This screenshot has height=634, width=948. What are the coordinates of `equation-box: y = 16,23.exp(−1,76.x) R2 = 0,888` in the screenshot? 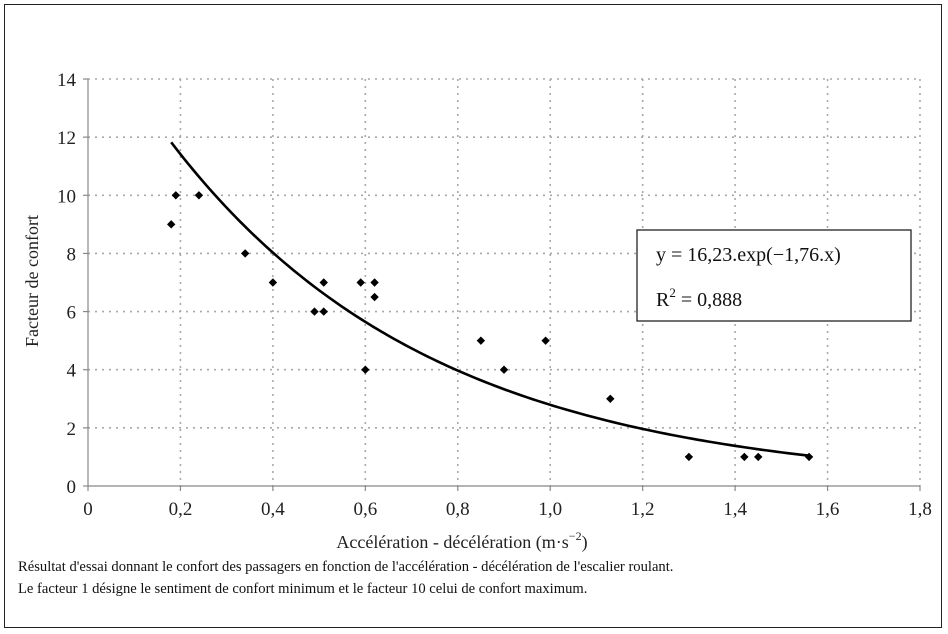 It's located at (774, 275).